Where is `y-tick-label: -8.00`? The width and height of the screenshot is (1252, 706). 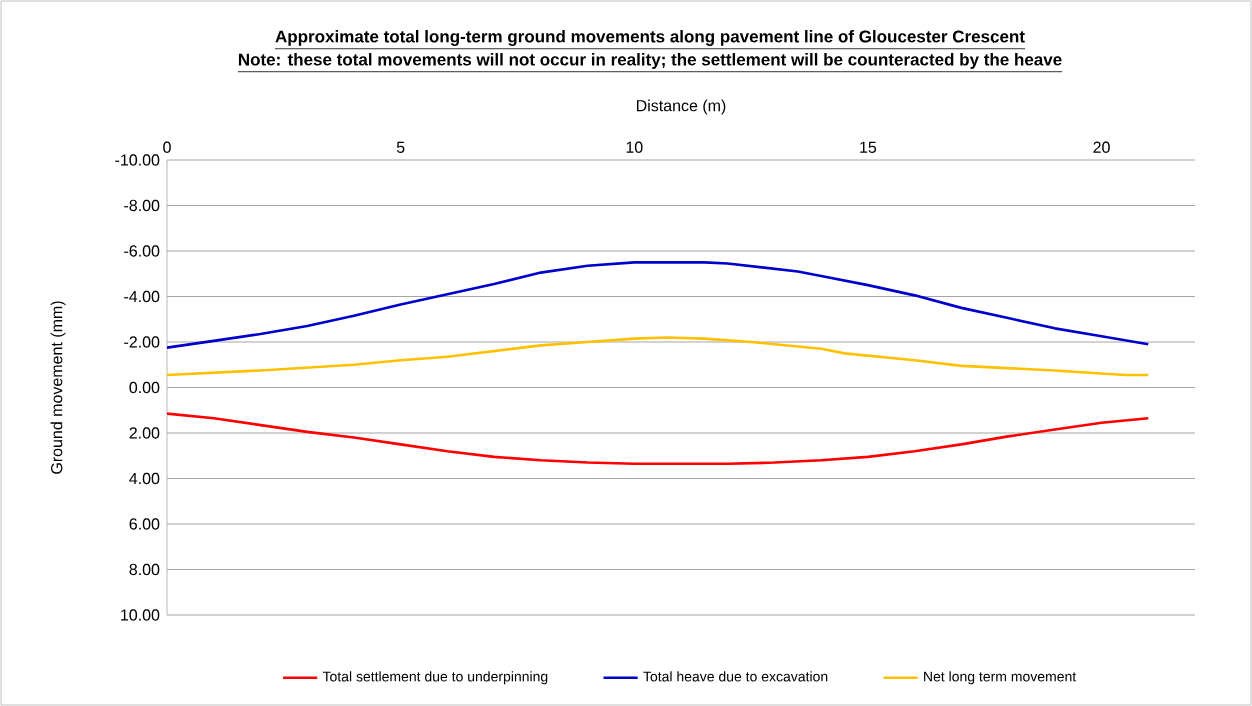
y-tick-label: -8.00 is located at coordinates (142, 205).